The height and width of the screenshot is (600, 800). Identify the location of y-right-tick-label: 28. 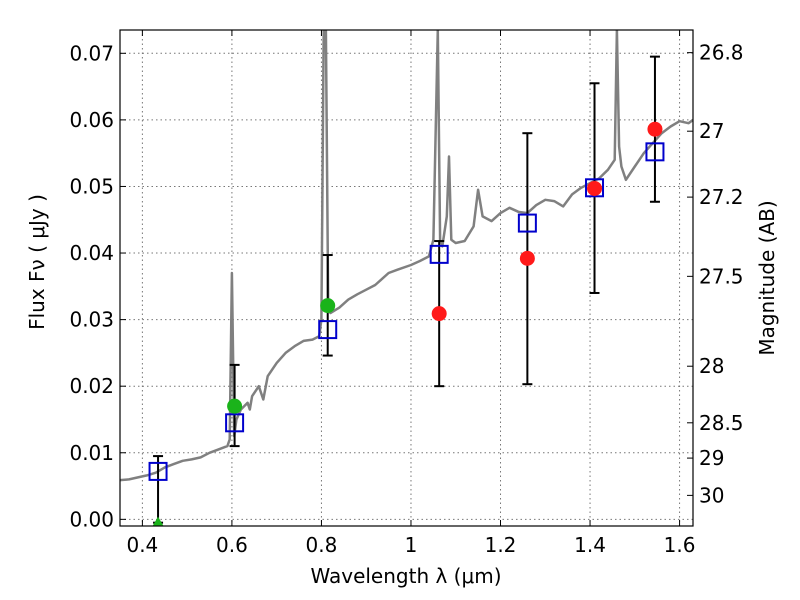
(711, 366).